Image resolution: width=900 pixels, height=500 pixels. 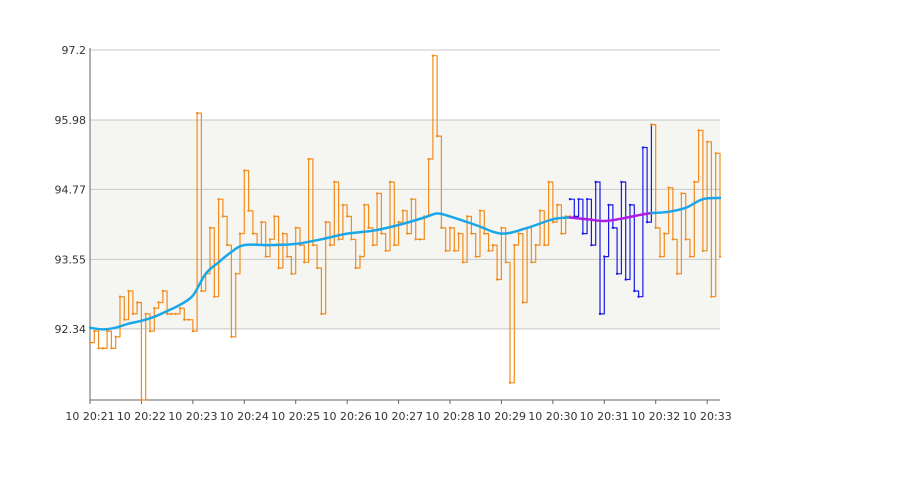 What do you see at coordinates (501, 416) in the screenshot?
I see `x-tick-label: 10 20:29` at bounding box center [501, 416].